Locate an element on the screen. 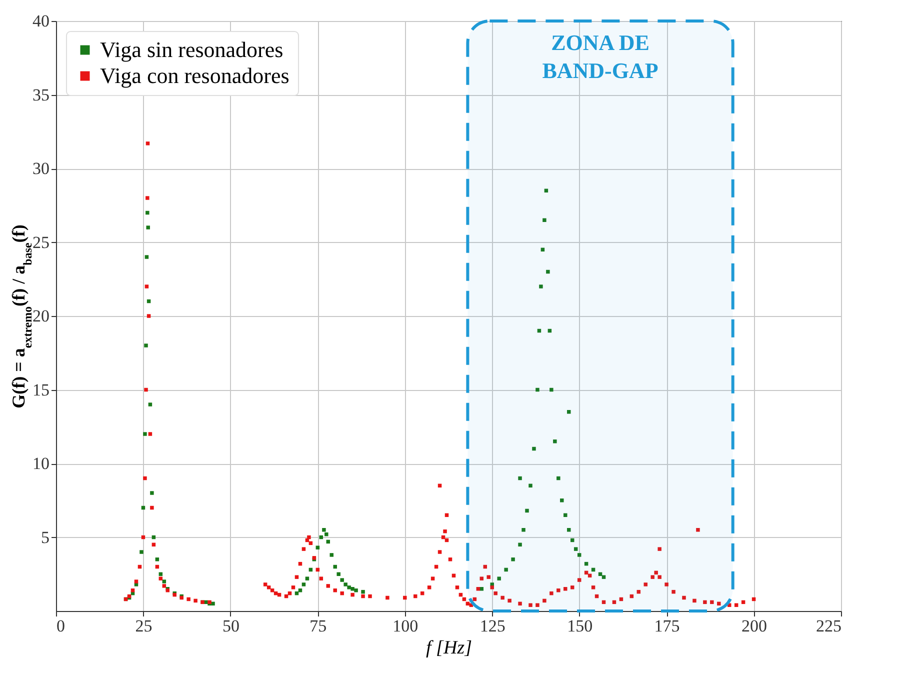 The image size is (906, 684). x-tick-label: 175 is located at coordinates (667, 626).